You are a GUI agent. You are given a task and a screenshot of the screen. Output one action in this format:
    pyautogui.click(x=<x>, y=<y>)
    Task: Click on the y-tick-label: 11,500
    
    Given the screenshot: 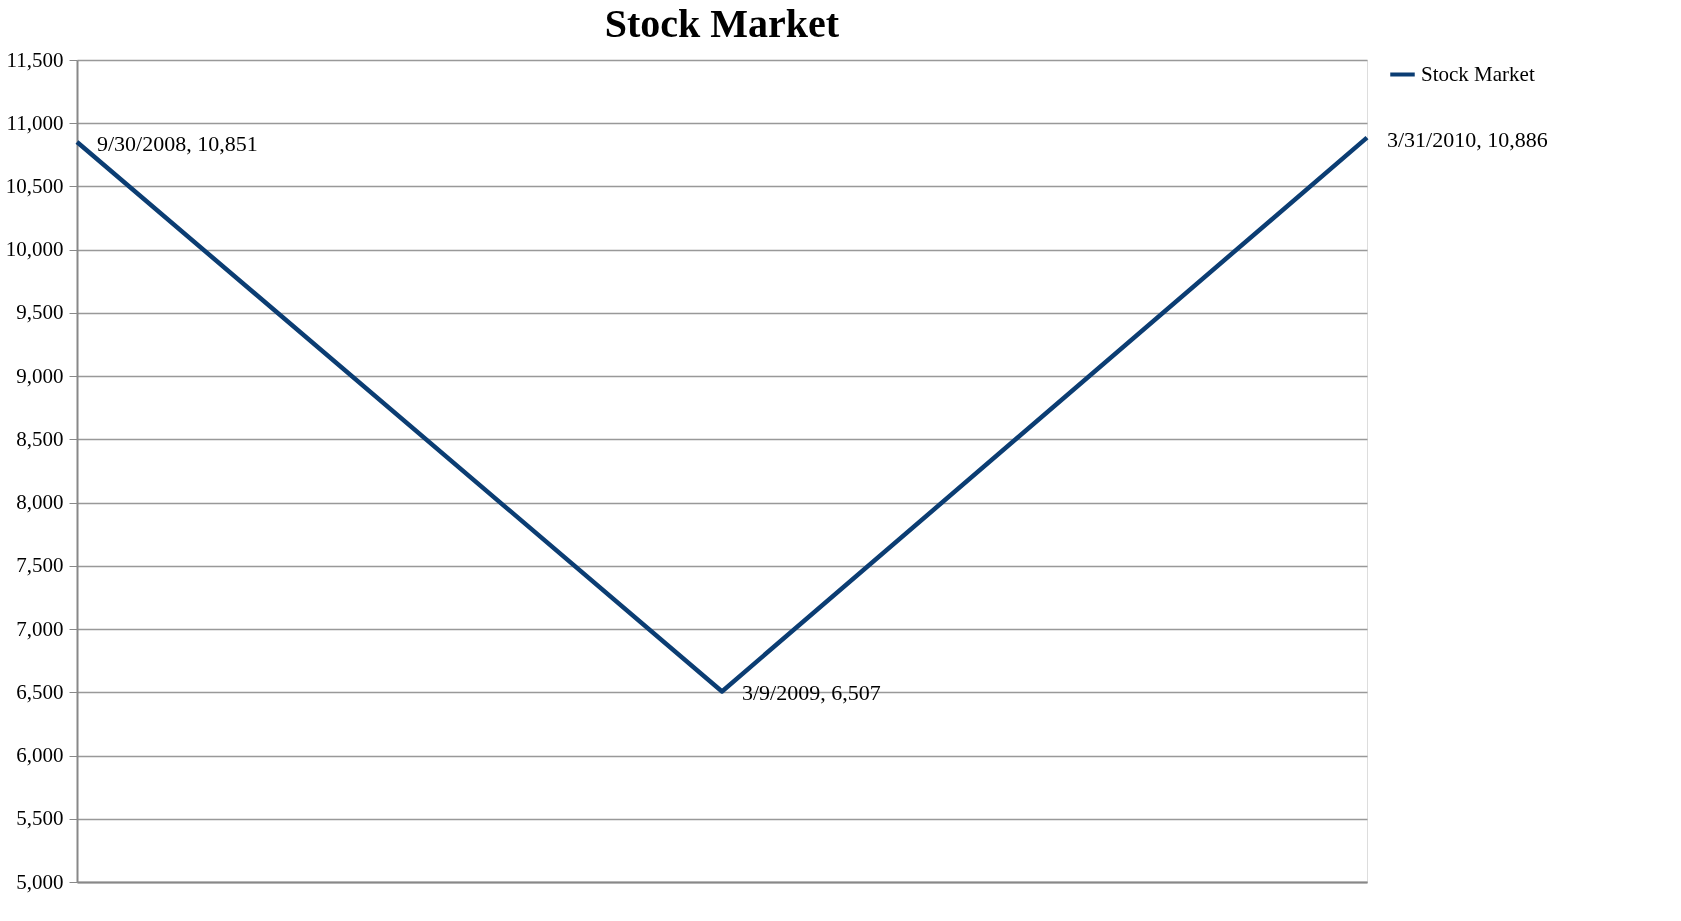 What is the action you would take?
    pyautogui.click(x=35, y=59)
    